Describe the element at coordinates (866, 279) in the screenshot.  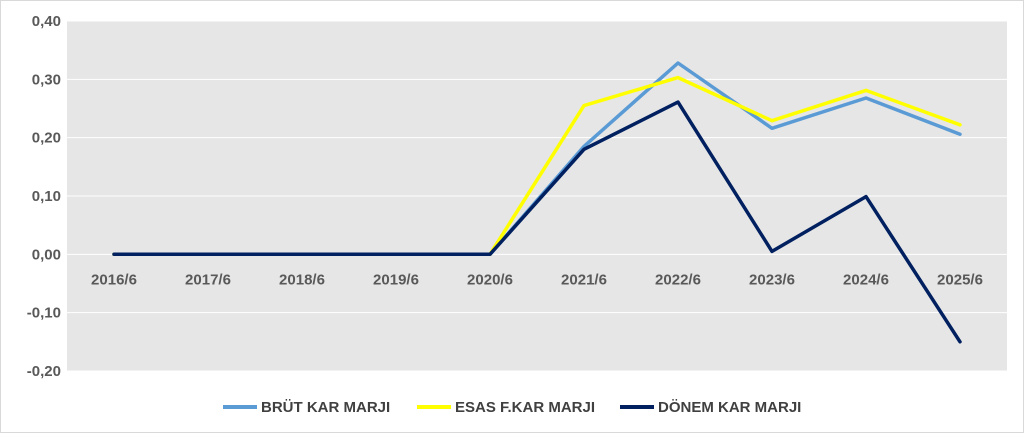
I see `x-tick-label: 2024/6` at that location.